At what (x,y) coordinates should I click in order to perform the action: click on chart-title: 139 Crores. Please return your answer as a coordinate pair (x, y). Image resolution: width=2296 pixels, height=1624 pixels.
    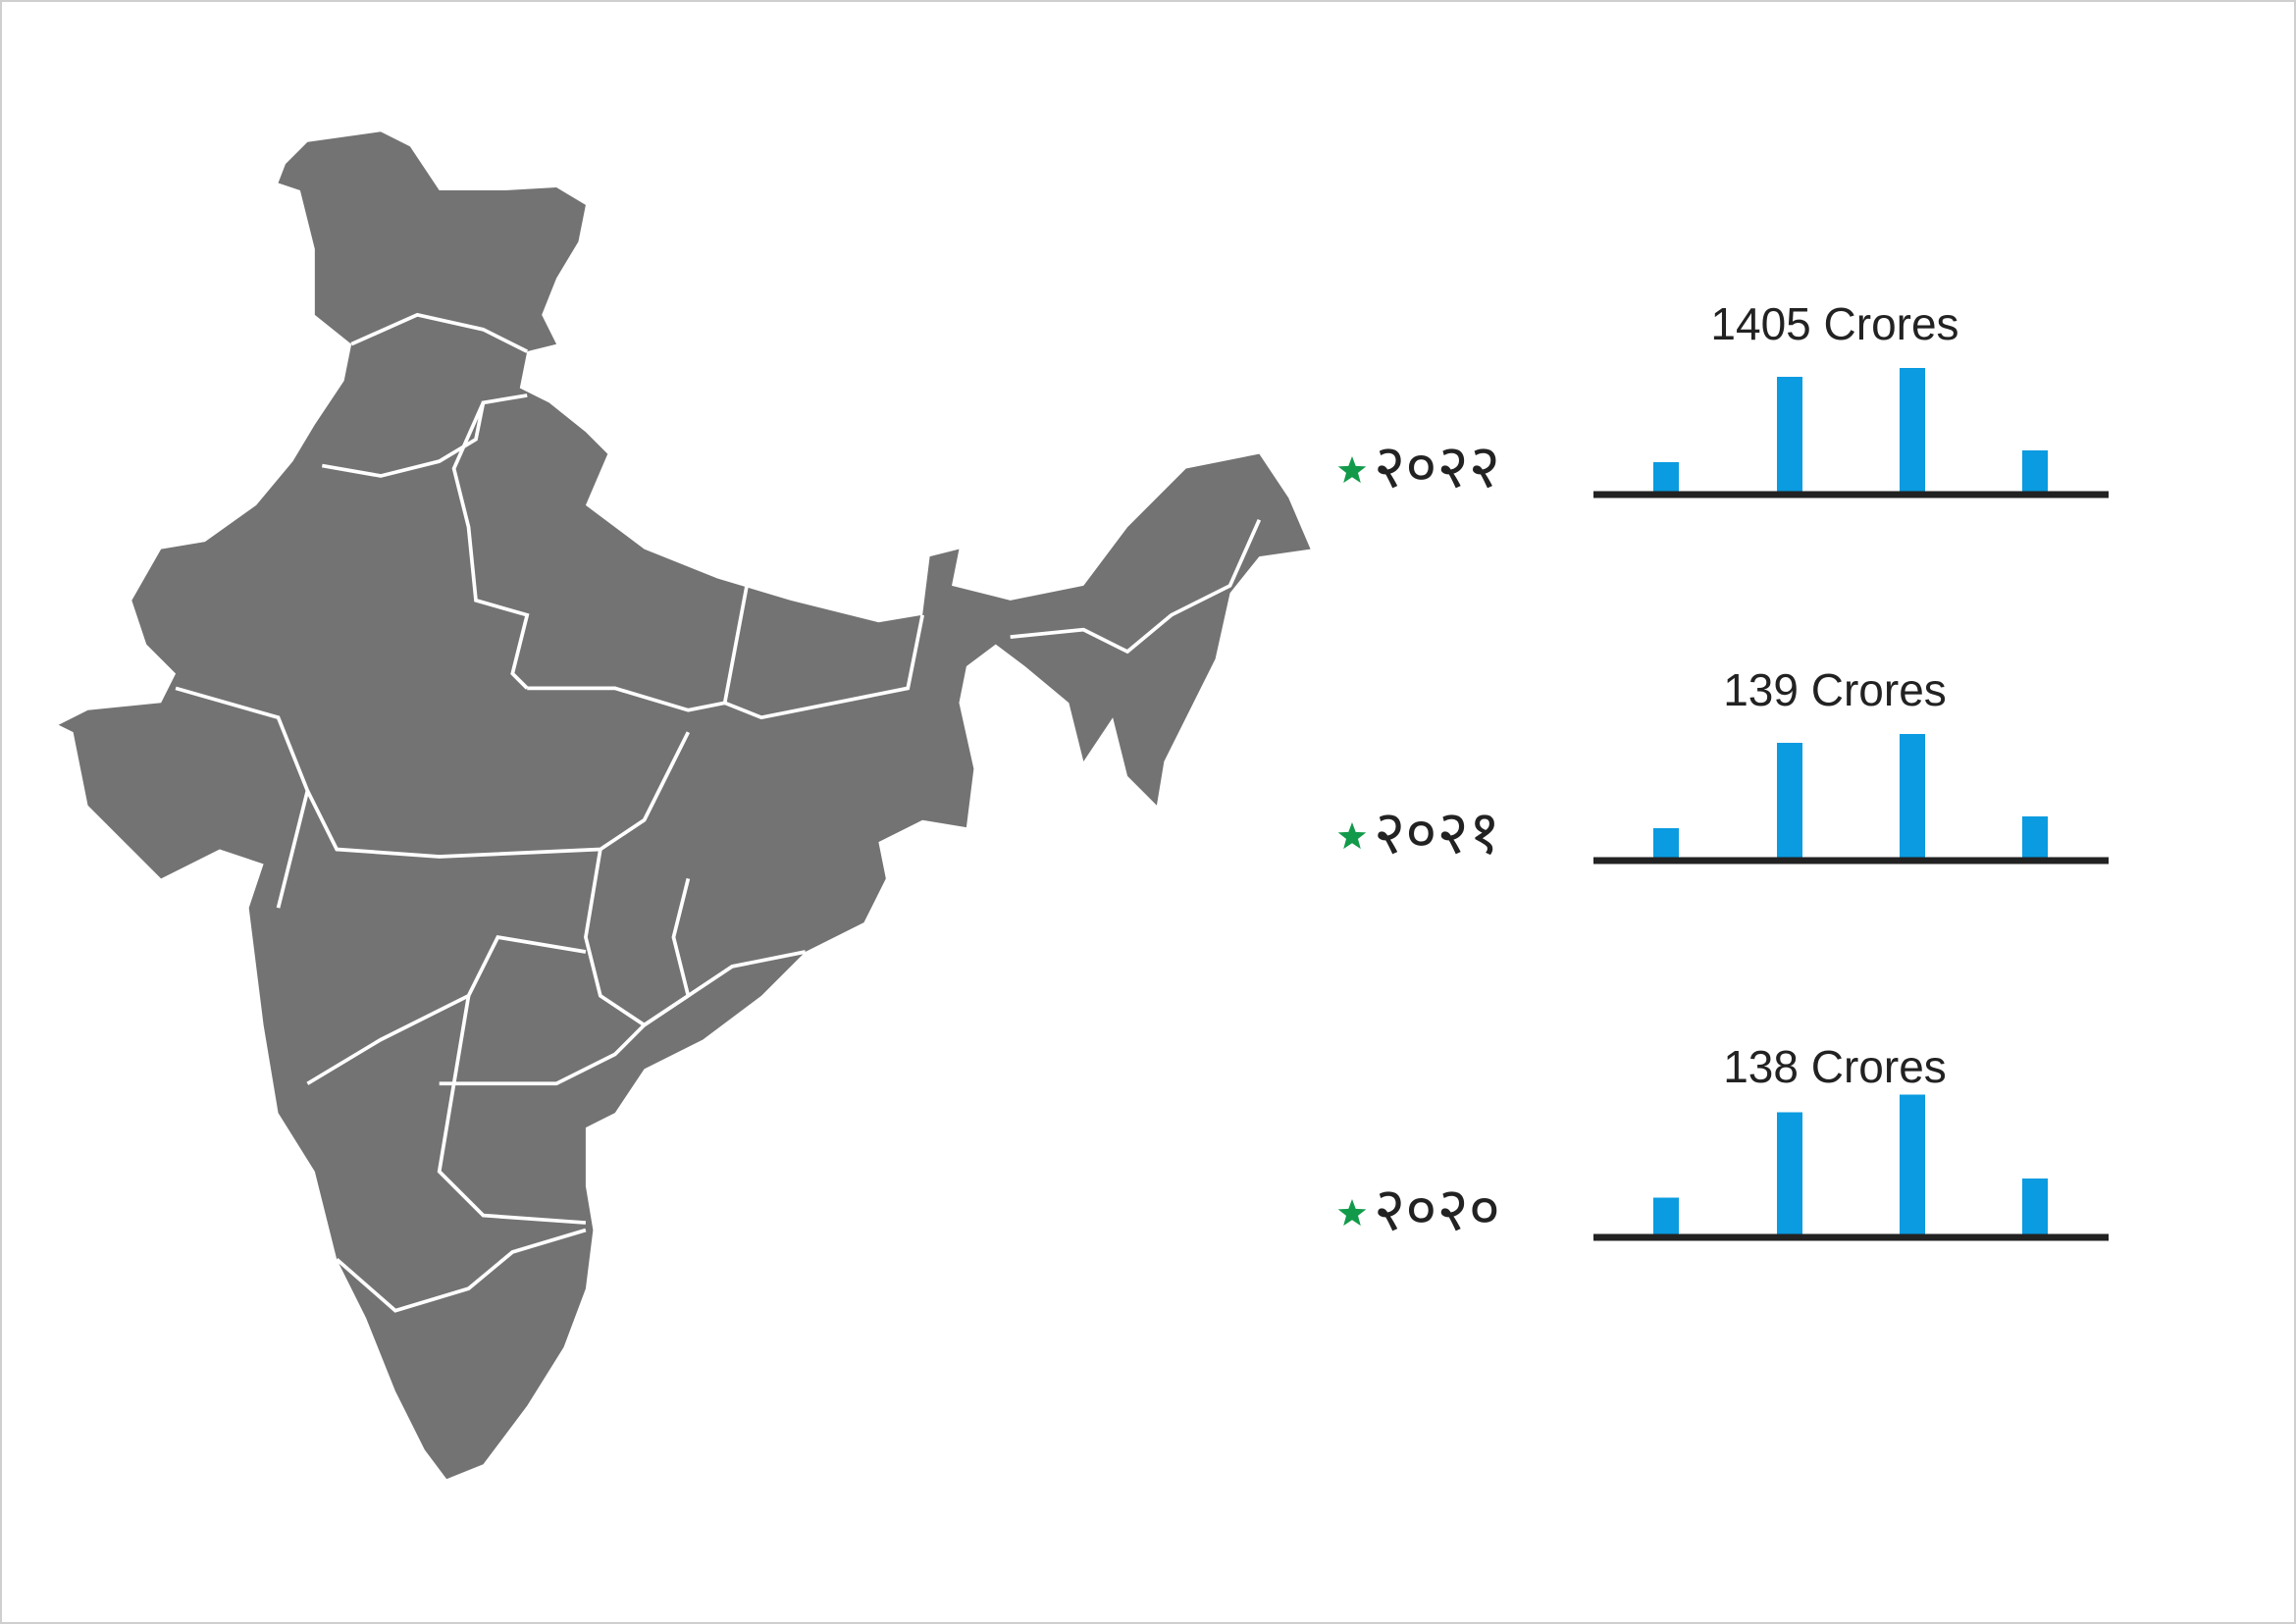
    Looking at the image, I should click on (1835, 689).